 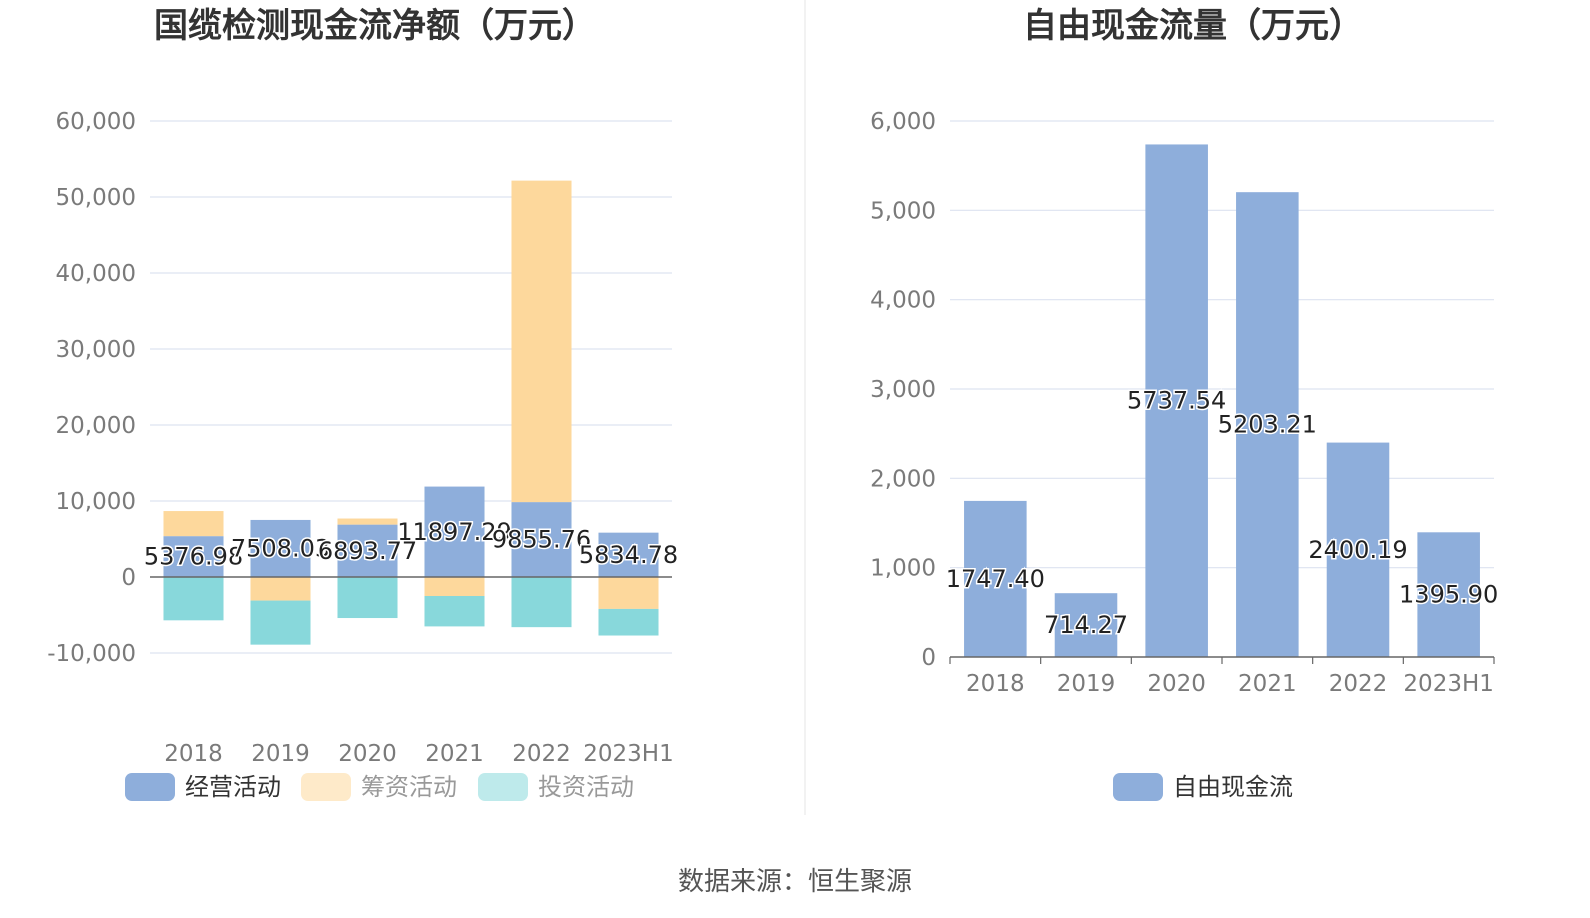 What do you see at coordinates (903, 122) in the screenshot?
I see `y-tick-label: 6,000` at bounding box center [903, 122].